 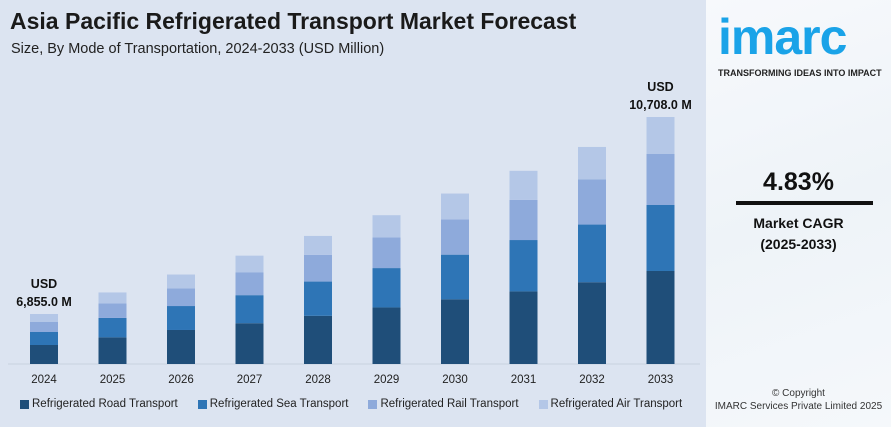 I want to click on legend-item-road: Refrigerated Road Transport, so click(x=99, y=404).